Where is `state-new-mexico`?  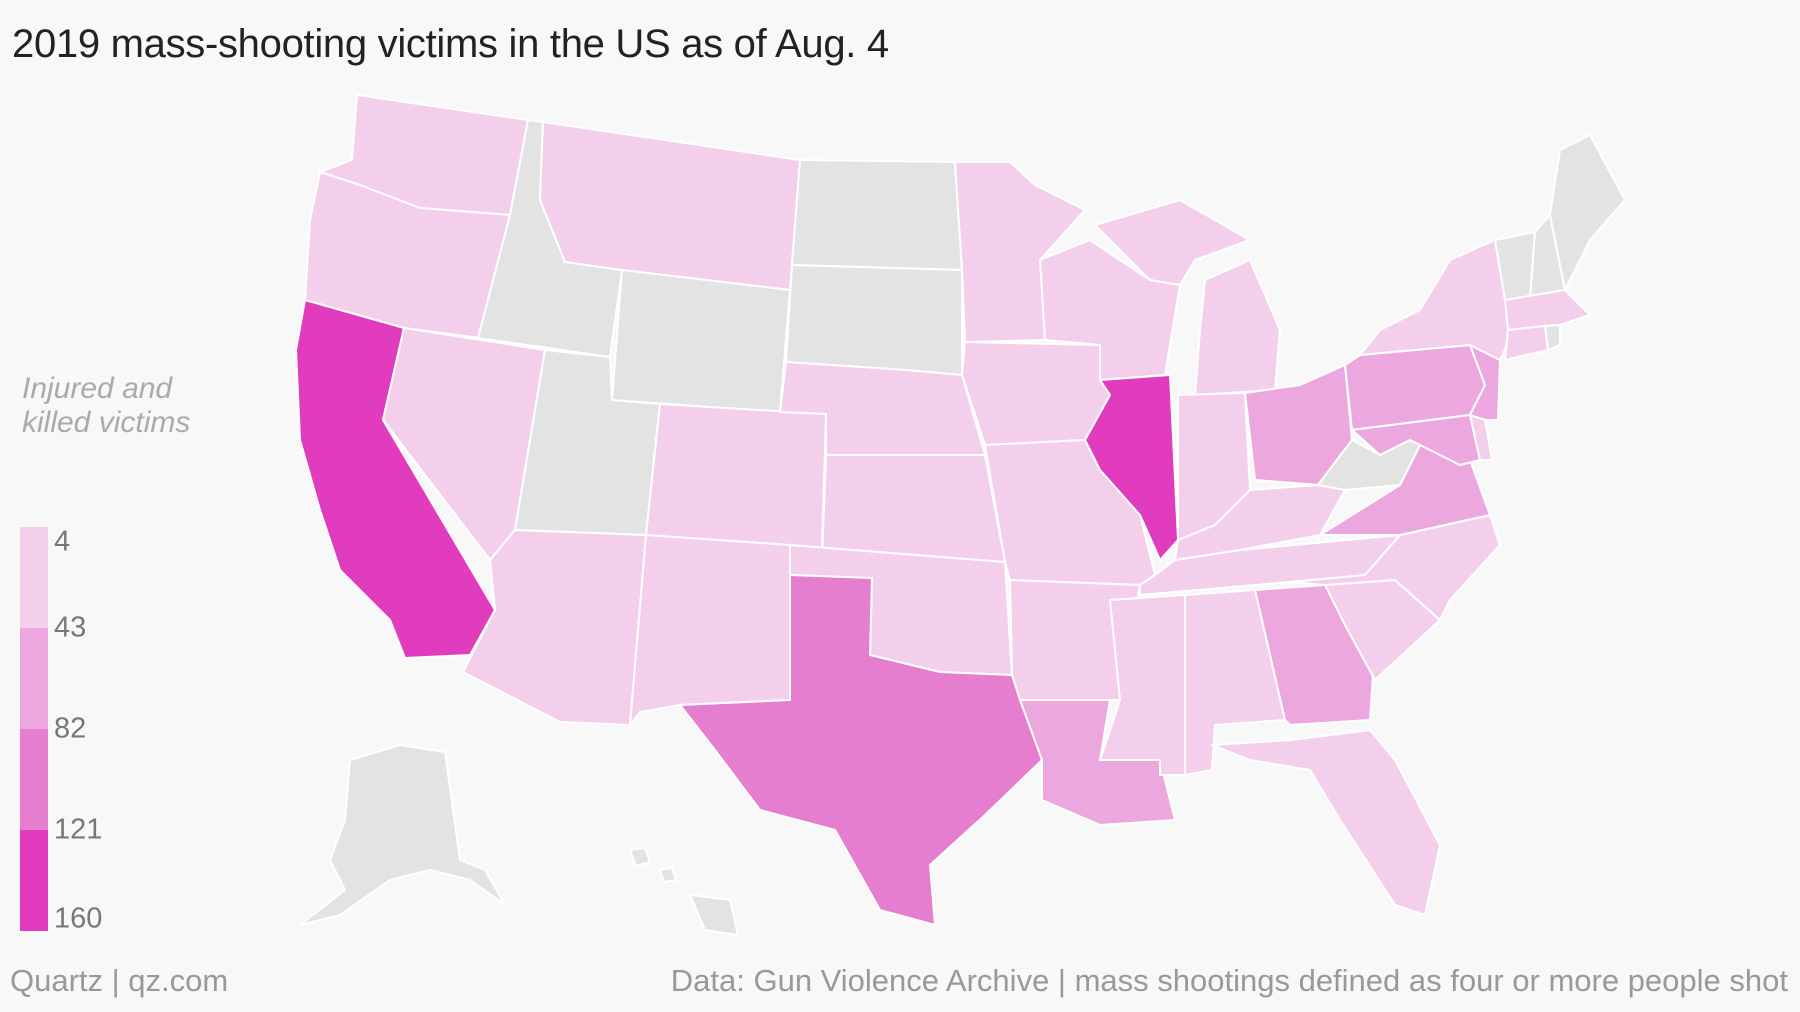
state-new-mexico is located at coordinates (710, 630).